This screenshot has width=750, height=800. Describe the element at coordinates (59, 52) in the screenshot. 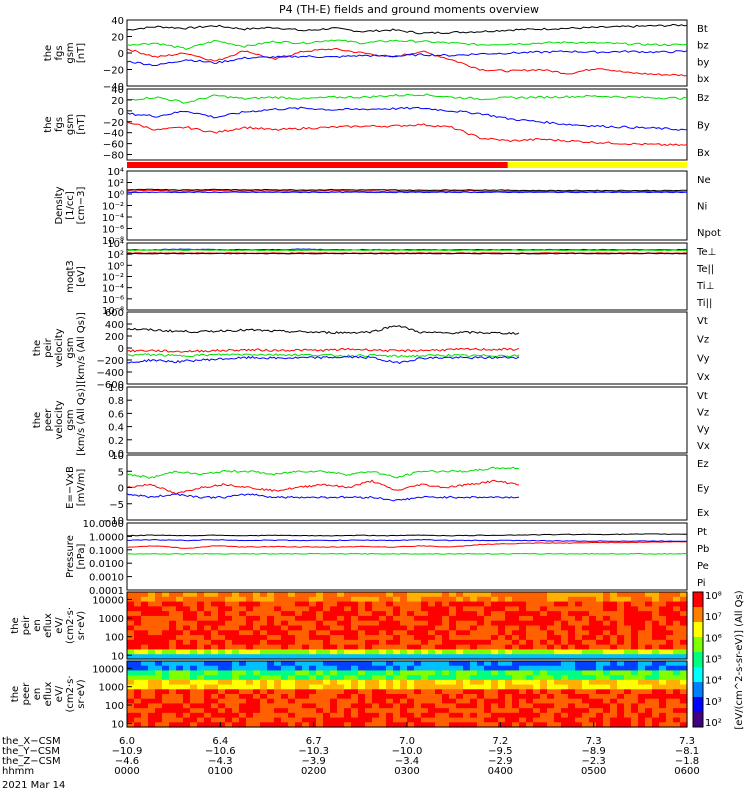

I see `y-axis-label: fgs` at that location.